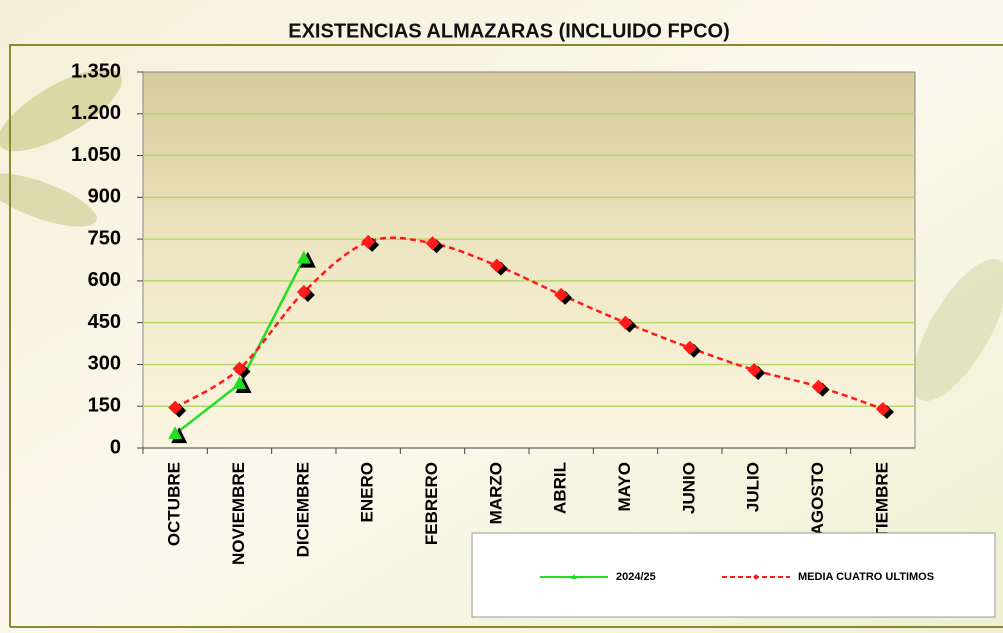  Describe the element at coordinates (636, 577) in the screenshot. I see `legend-label: 2024/25` at that location.